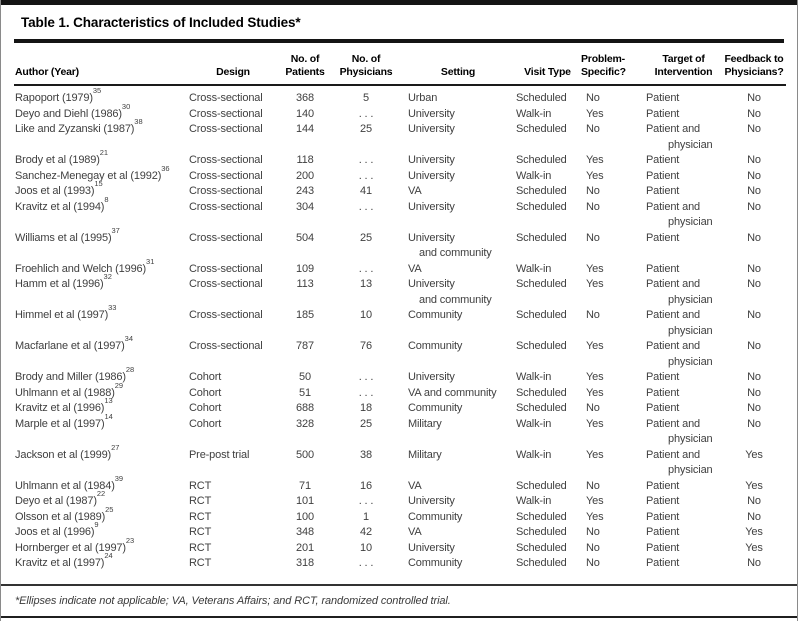  What do you see at coordinates (100, 500) in the screenshot?
I see `cell-author: Deyo et al (1987)22` at bounding box center [100, 500].